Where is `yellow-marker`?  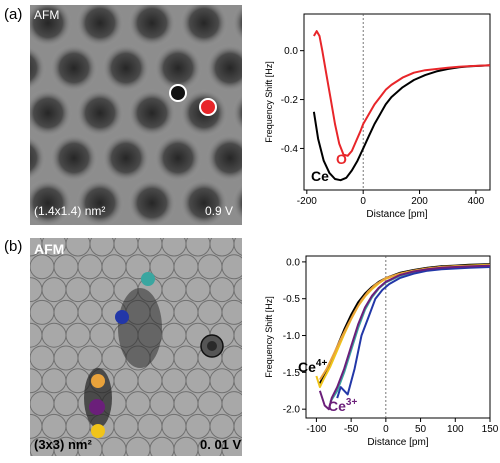 yellow-marker is located at coordinates (98, 431).